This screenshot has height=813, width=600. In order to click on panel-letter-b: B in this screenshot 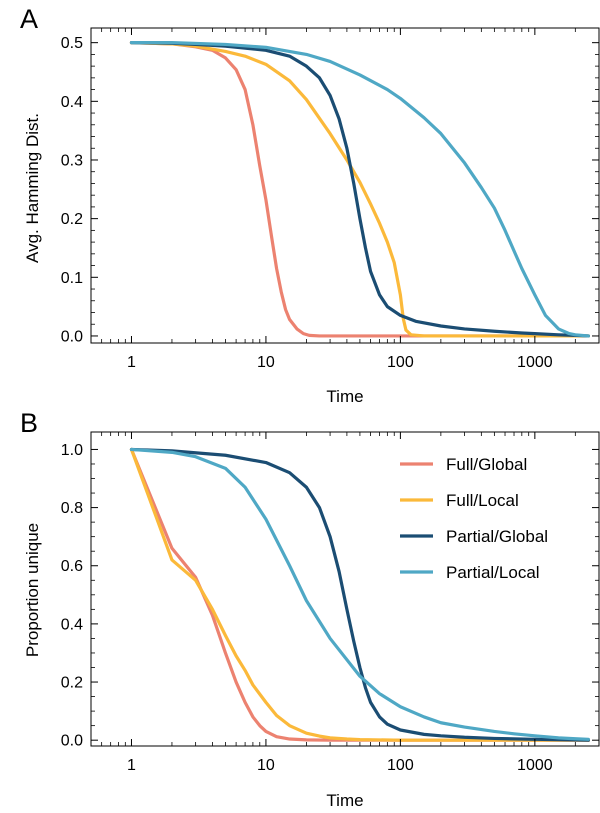, I will do `click(29, 423)`.